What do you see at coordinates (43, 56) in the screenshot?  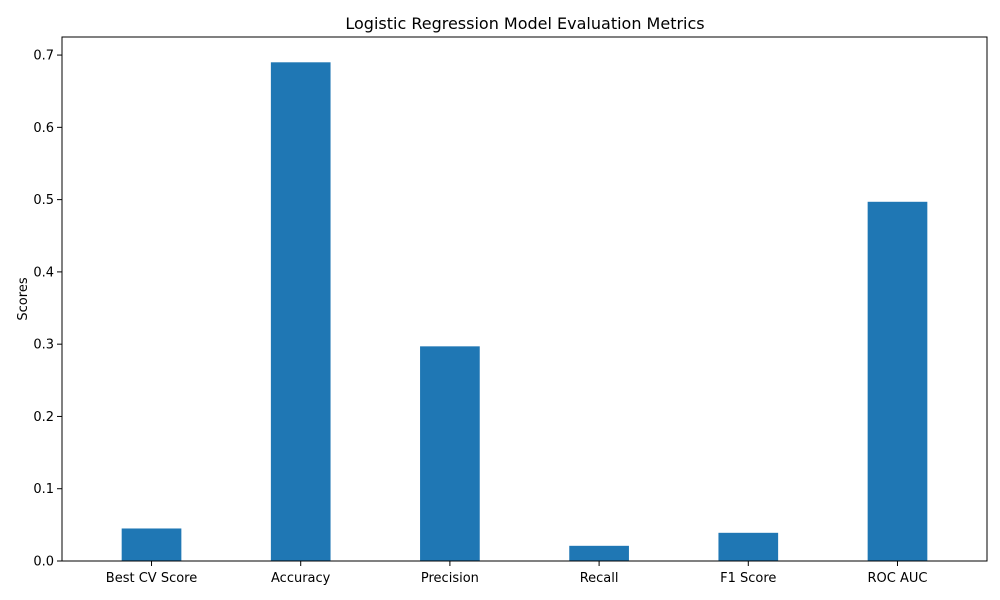 I see `y-tick-label: 0.7` at bounding box center [43, 56].